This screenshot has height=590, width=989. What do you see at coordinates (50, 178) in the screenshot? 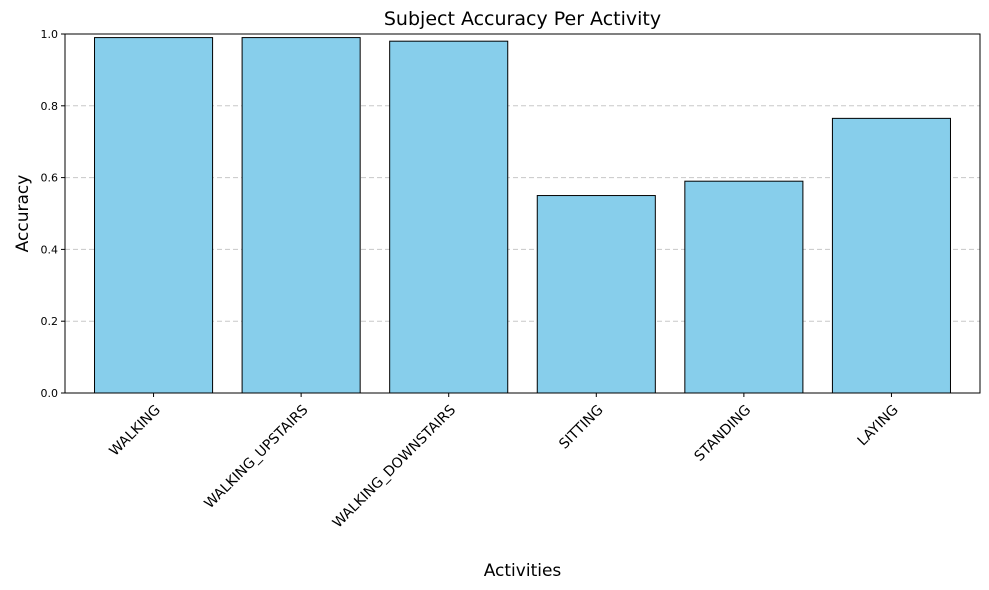
I see `y-tick-label: 0.6` at bounding box center [50, 178].